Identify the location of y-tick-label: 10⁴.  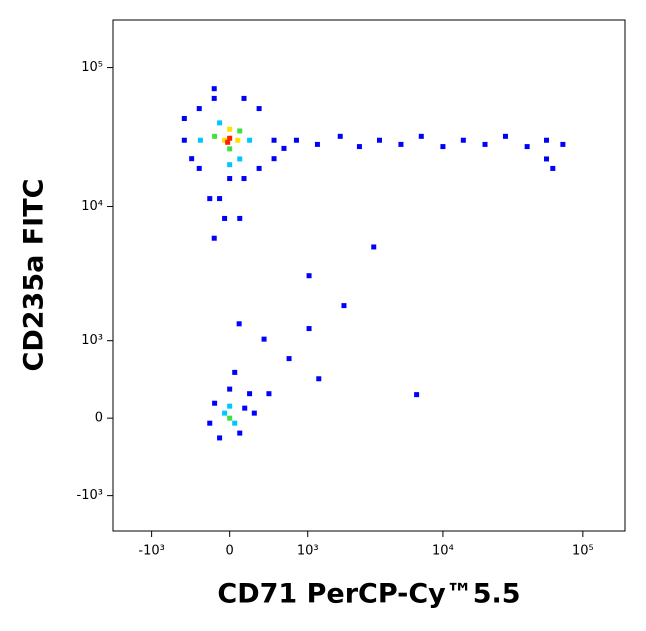
(92, 206).